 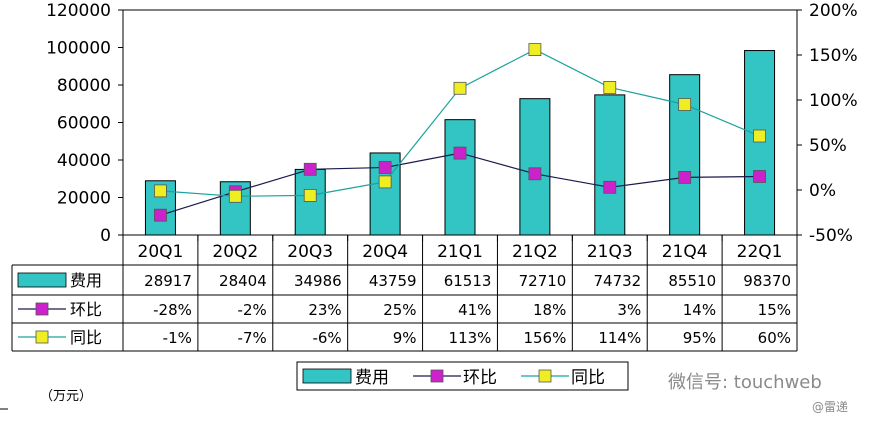 What do you see at coordinates (385, 252) in the screenshot?
I see `category-label: 20Q4` at bounding box center [385, 252].